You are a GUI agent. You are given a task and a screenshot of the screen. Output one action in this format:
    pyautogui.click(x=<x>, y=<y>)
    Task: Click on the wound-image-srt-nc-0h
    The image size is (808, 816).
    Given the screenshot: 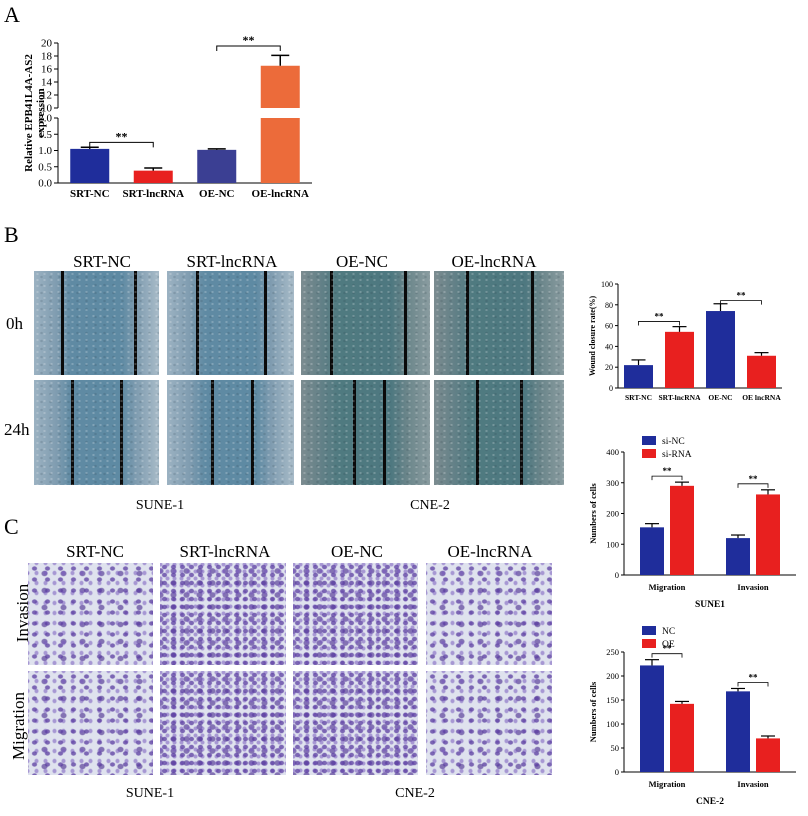 What is the action you would take?
    pyautogui.click(x=96, y=323)
    